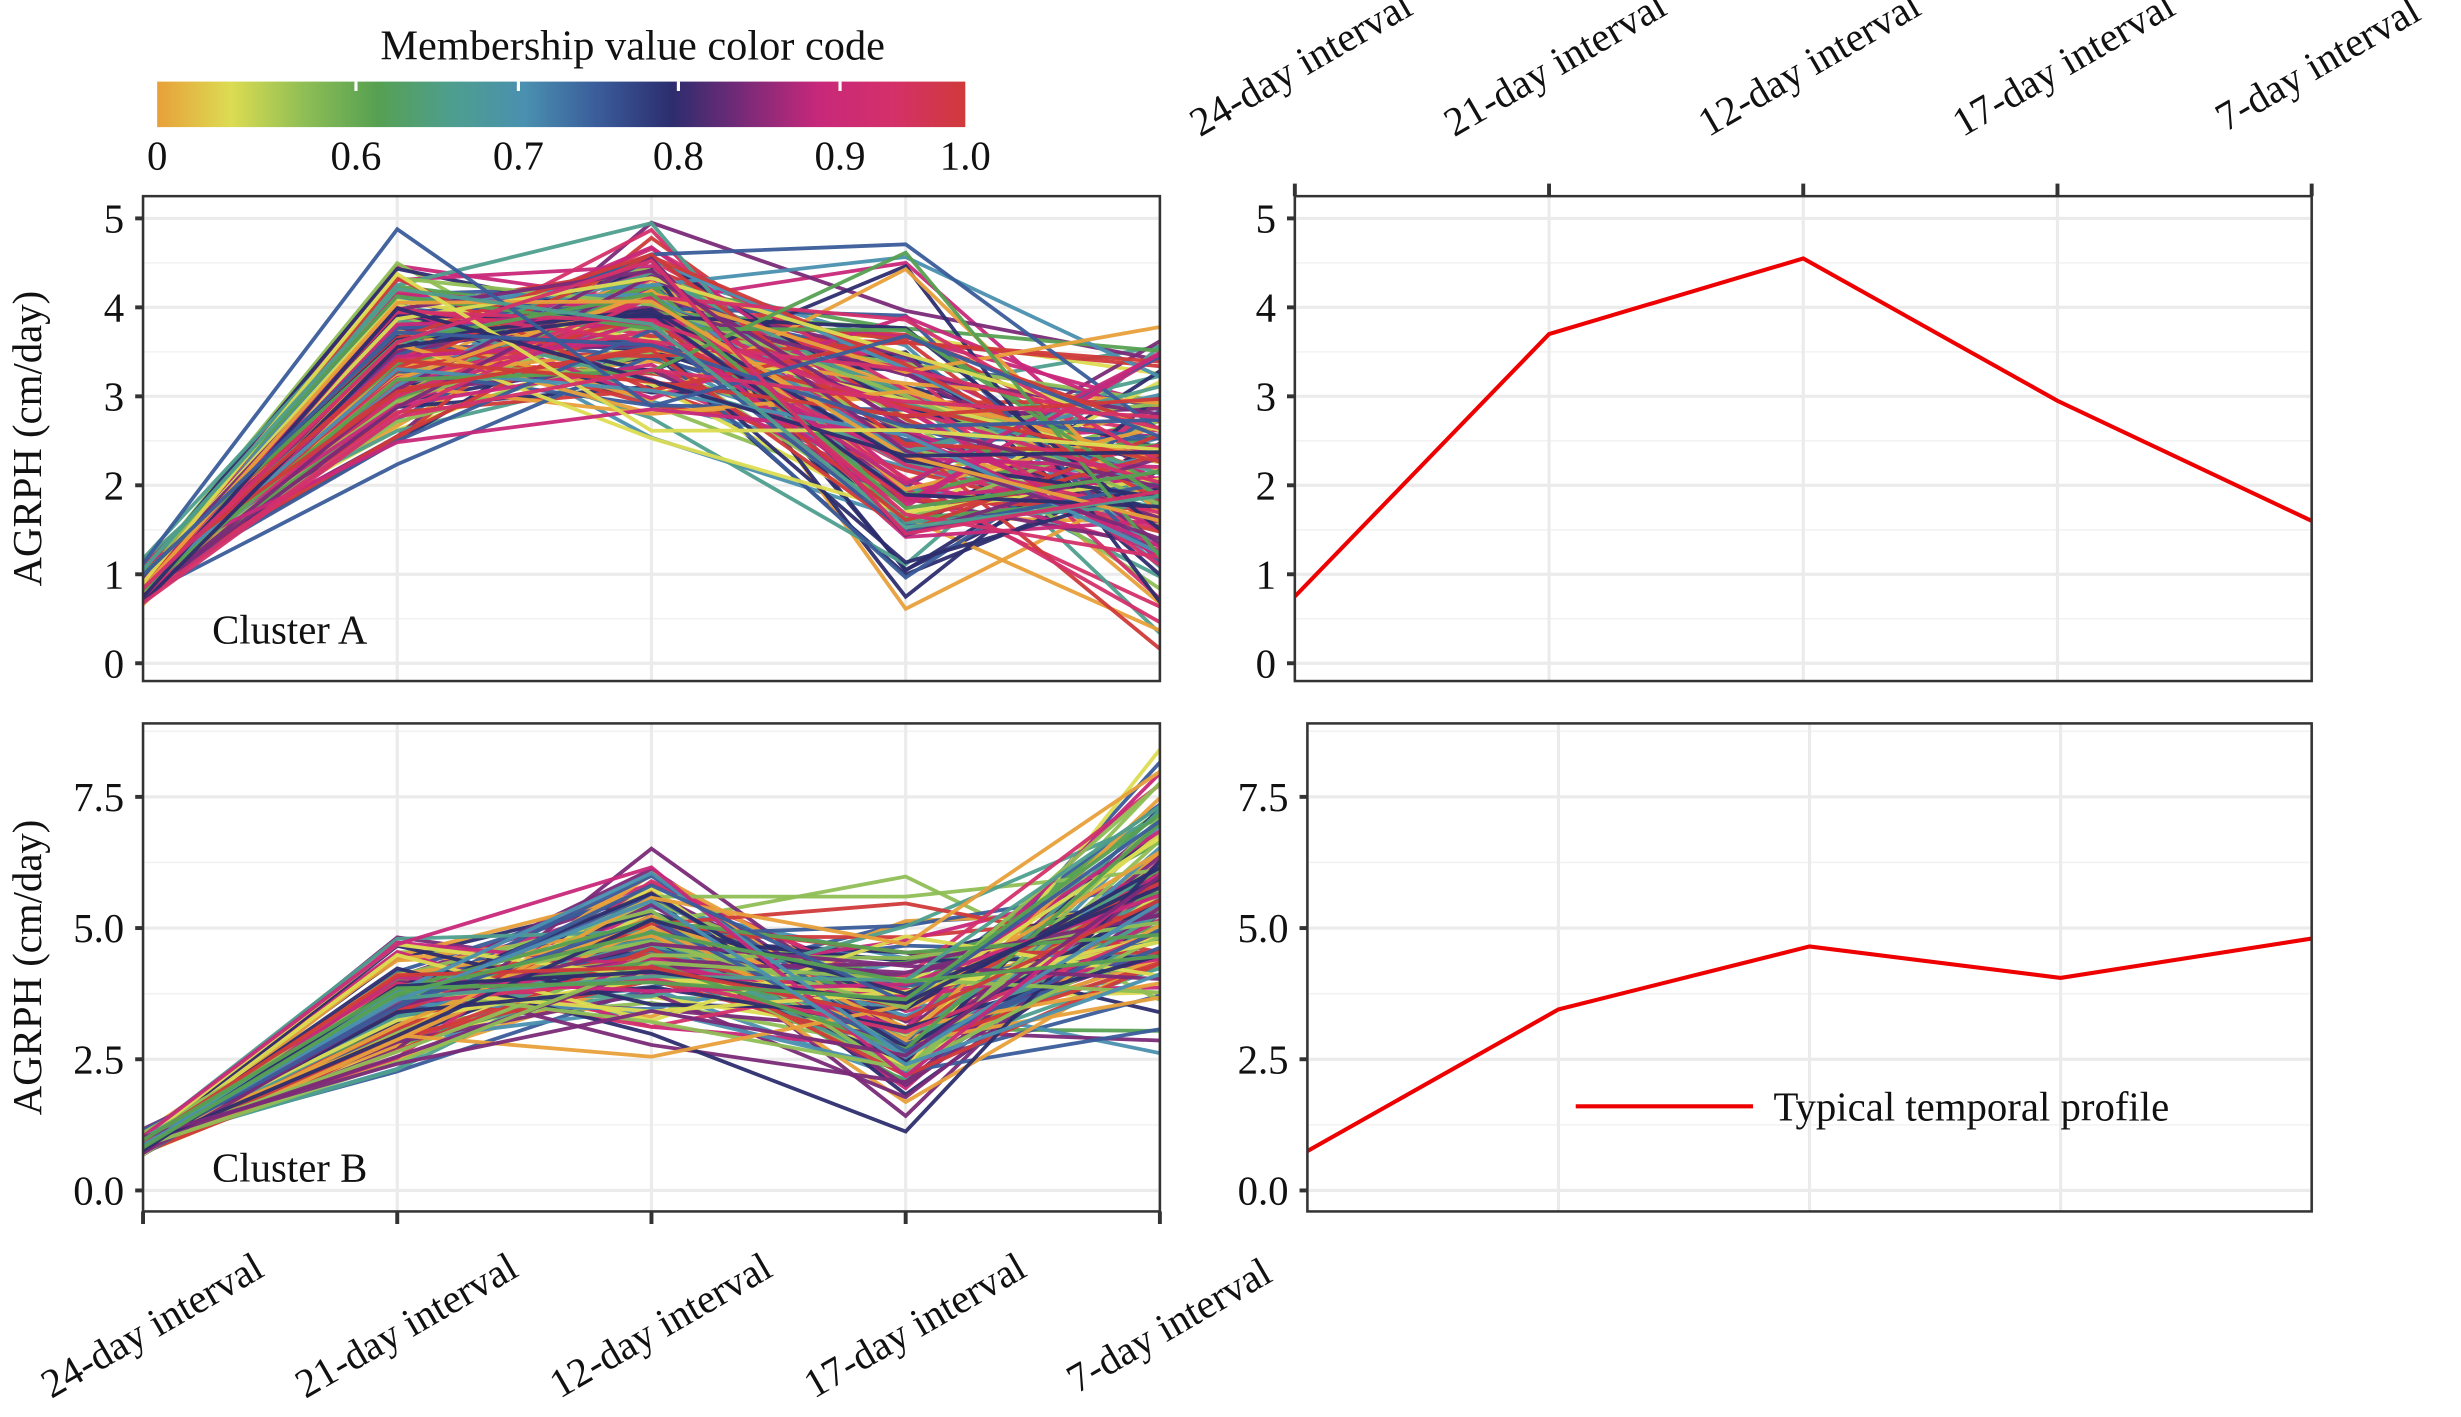 The width and height of the screenshot is (2461, 1417). What do you see at coordinates (157, 155) in the screenshot?
I see `colorbar-tick-label: 0` at bounding box center [157, 155].